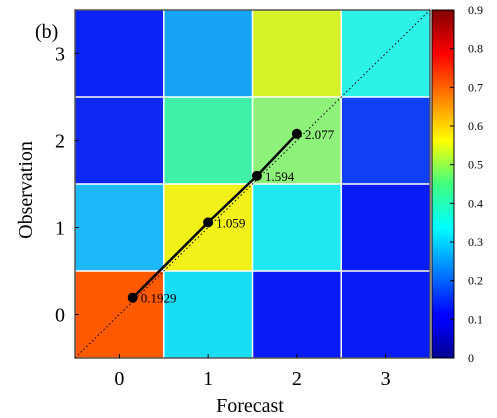 The width and height of the screenshot is (497, 418). Describe the element at coordinates (475, 49) in the screenshot. I see `colorbar-tick-label: 0.8` at that location.